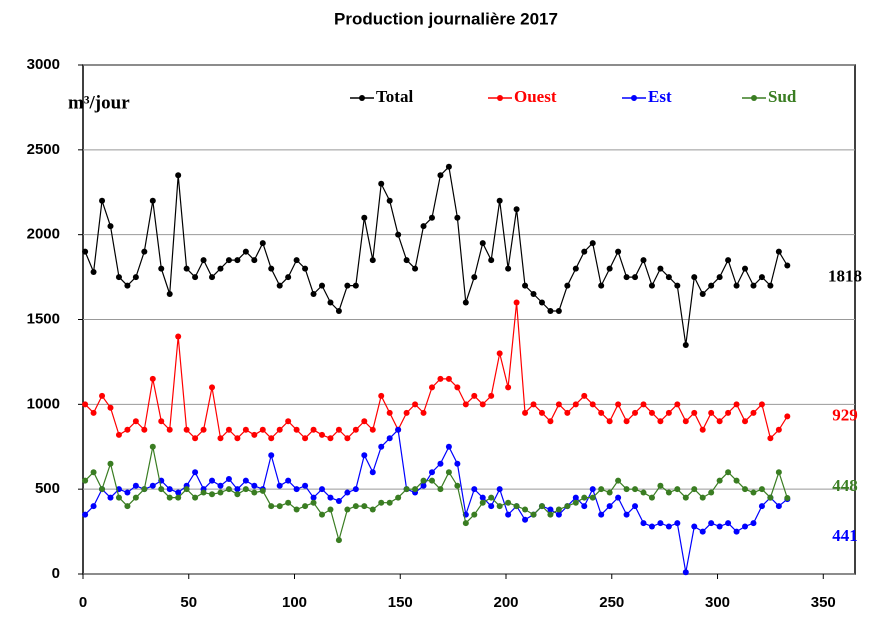 This screenshot has width=873, height=617. I want to click on y-tick-label: 2500, so click(43, 149).